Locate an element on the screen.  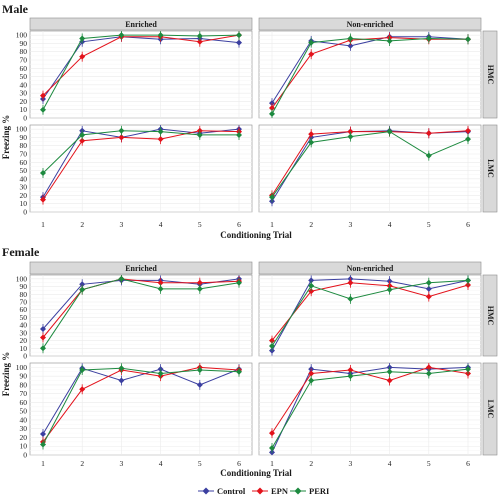
male-non-enriched-lmc-epn-series-line is located at coordinates (370, 163).